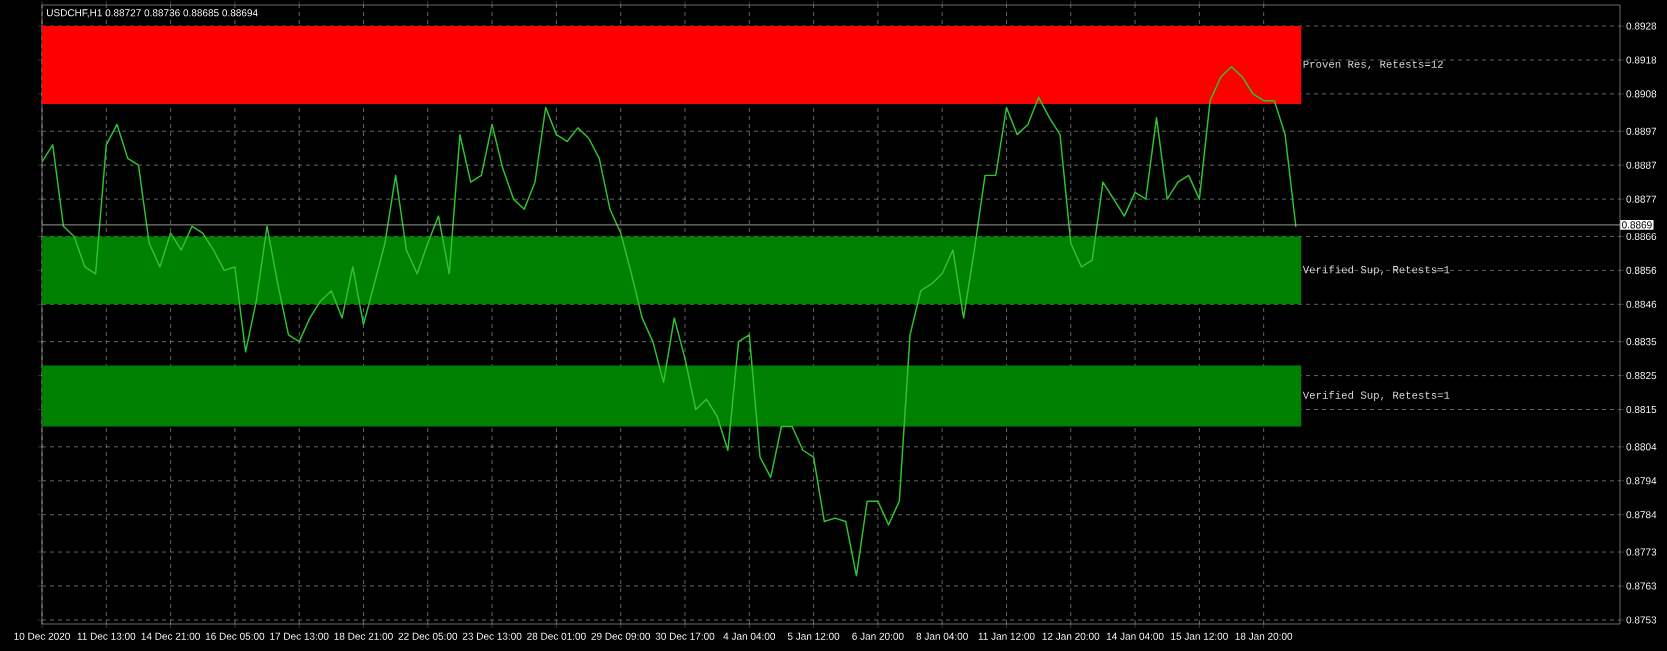 This screenshot has height=651, width=1667. I want to click on x-tick-label: 12 Jan 20:00, so click(1071, 636).